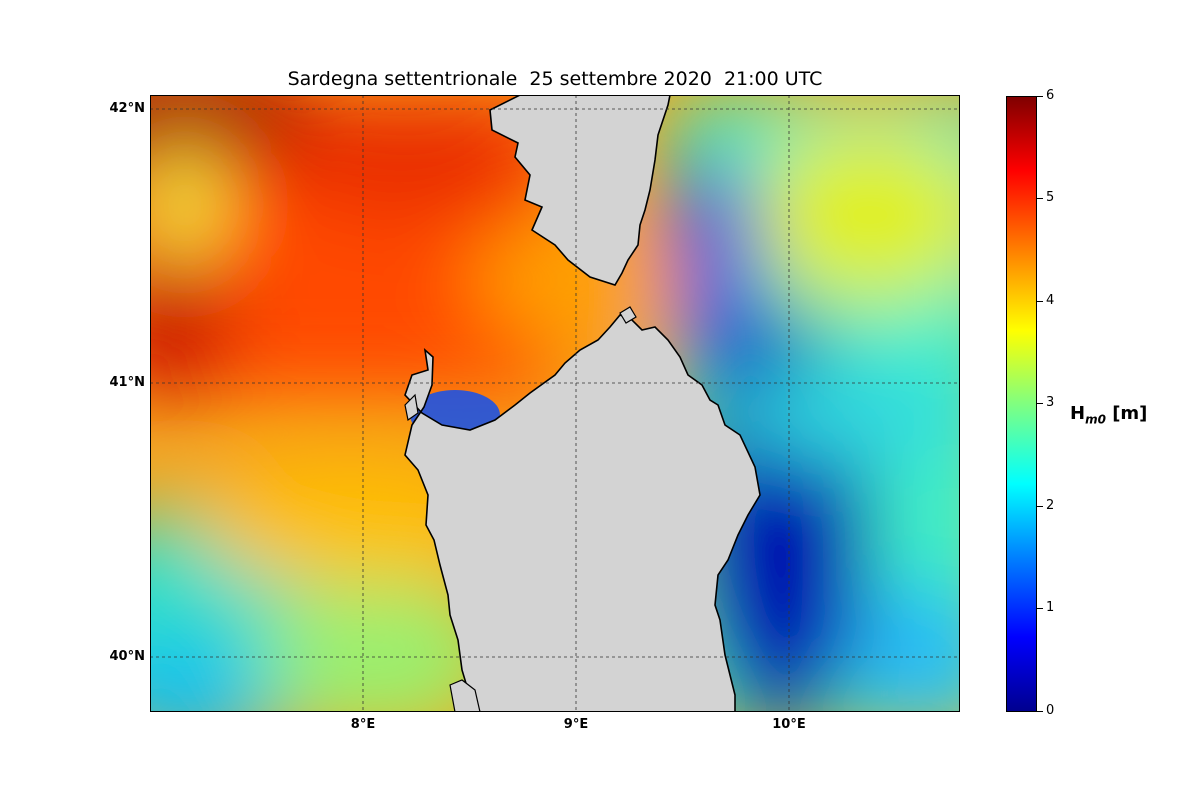 This screenshot has width=1200, height=800. What do you see at coordinates (1050, 505) in the screenshot?
I see `colorbar-label-2: 2` at bounding box center [1050, 505].